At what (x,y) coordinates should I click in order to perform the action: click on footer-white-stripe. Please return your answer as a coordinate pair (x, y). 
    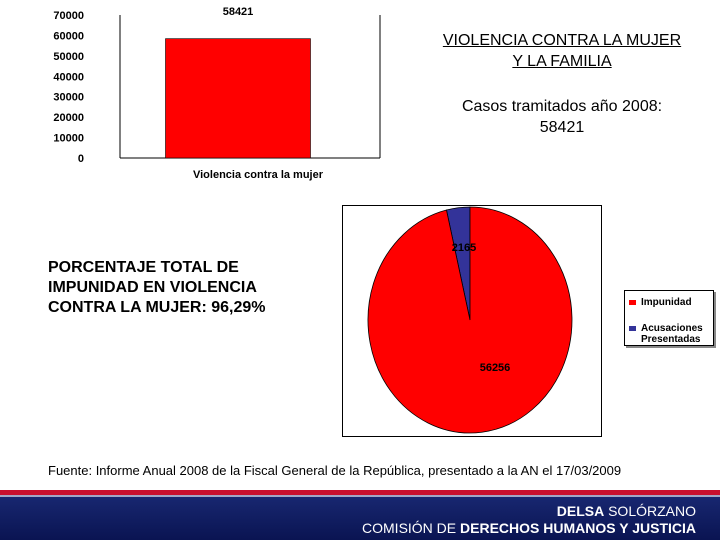
    Looking at the image, I should click on (360, 496).